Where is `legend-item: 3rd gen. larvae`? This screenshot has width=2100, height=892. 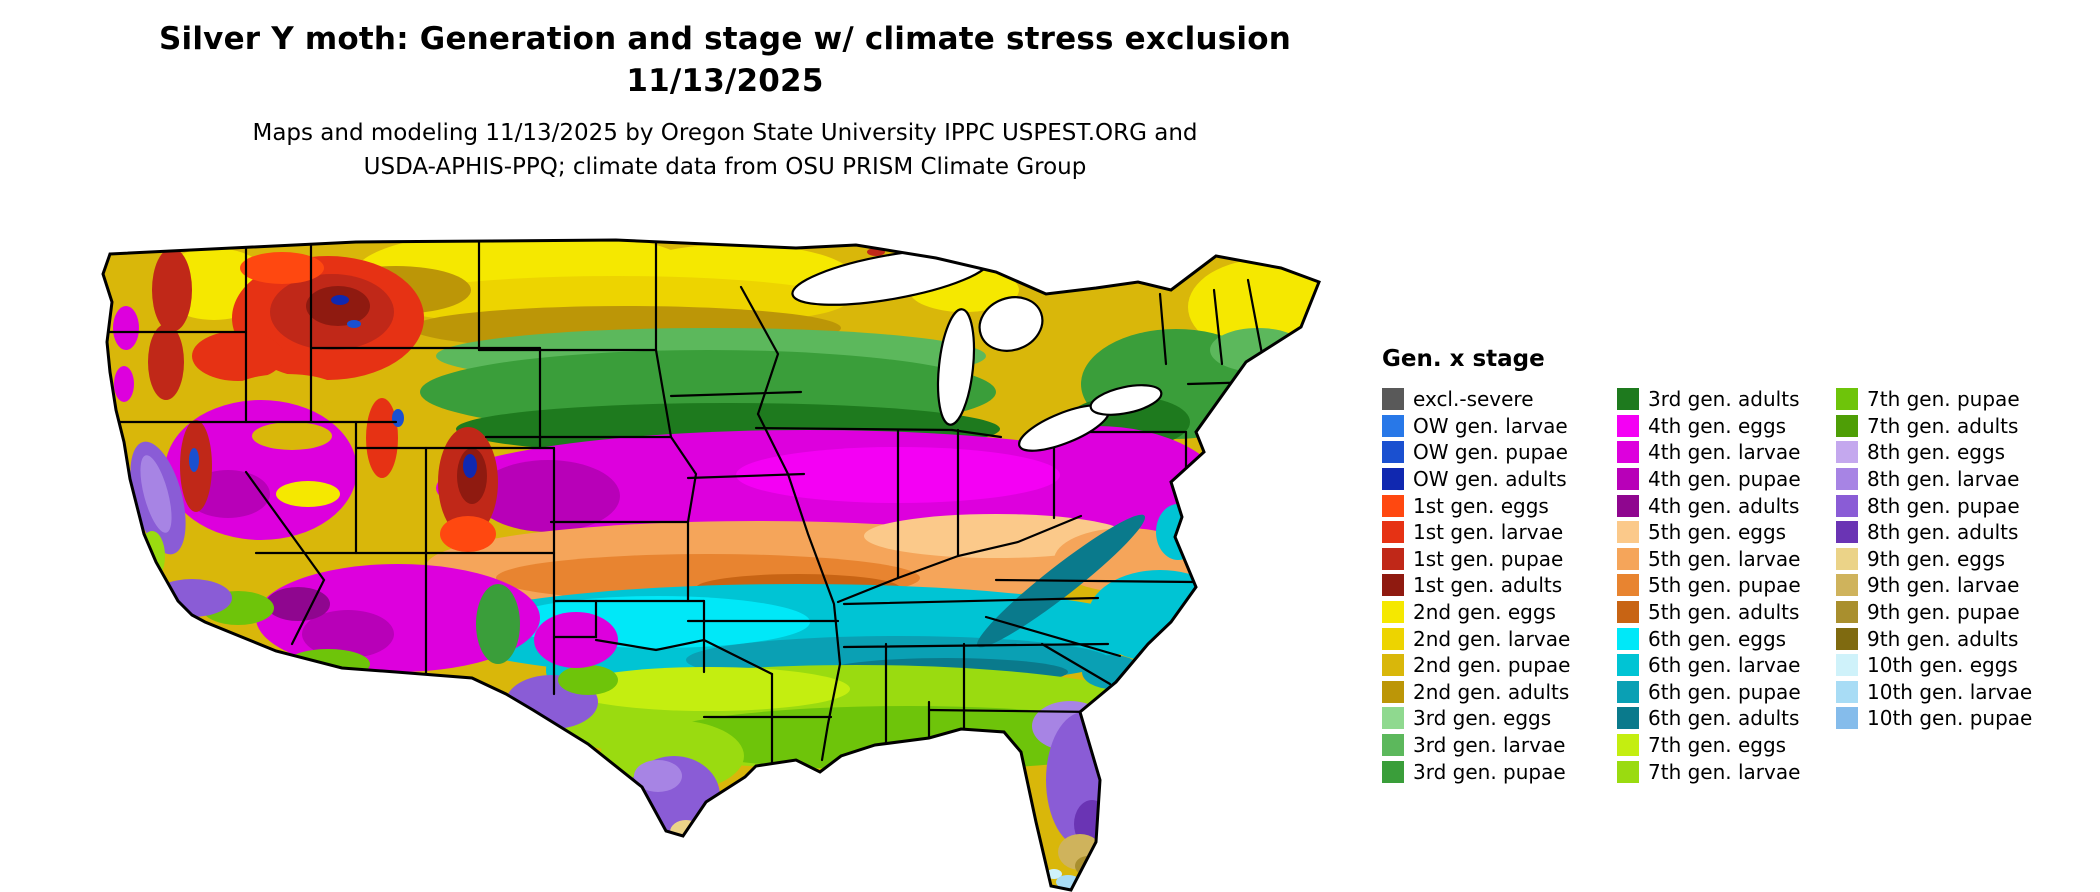 legend-item: 3rd gen. larvae is located at coordinates (1499, 745).